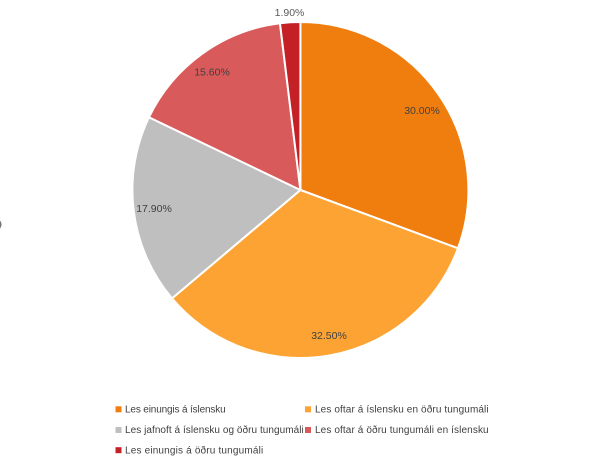  Describe the element at coordinates (154, 209) in the screenshot. I see `svg-text: 17.90%` at that location.